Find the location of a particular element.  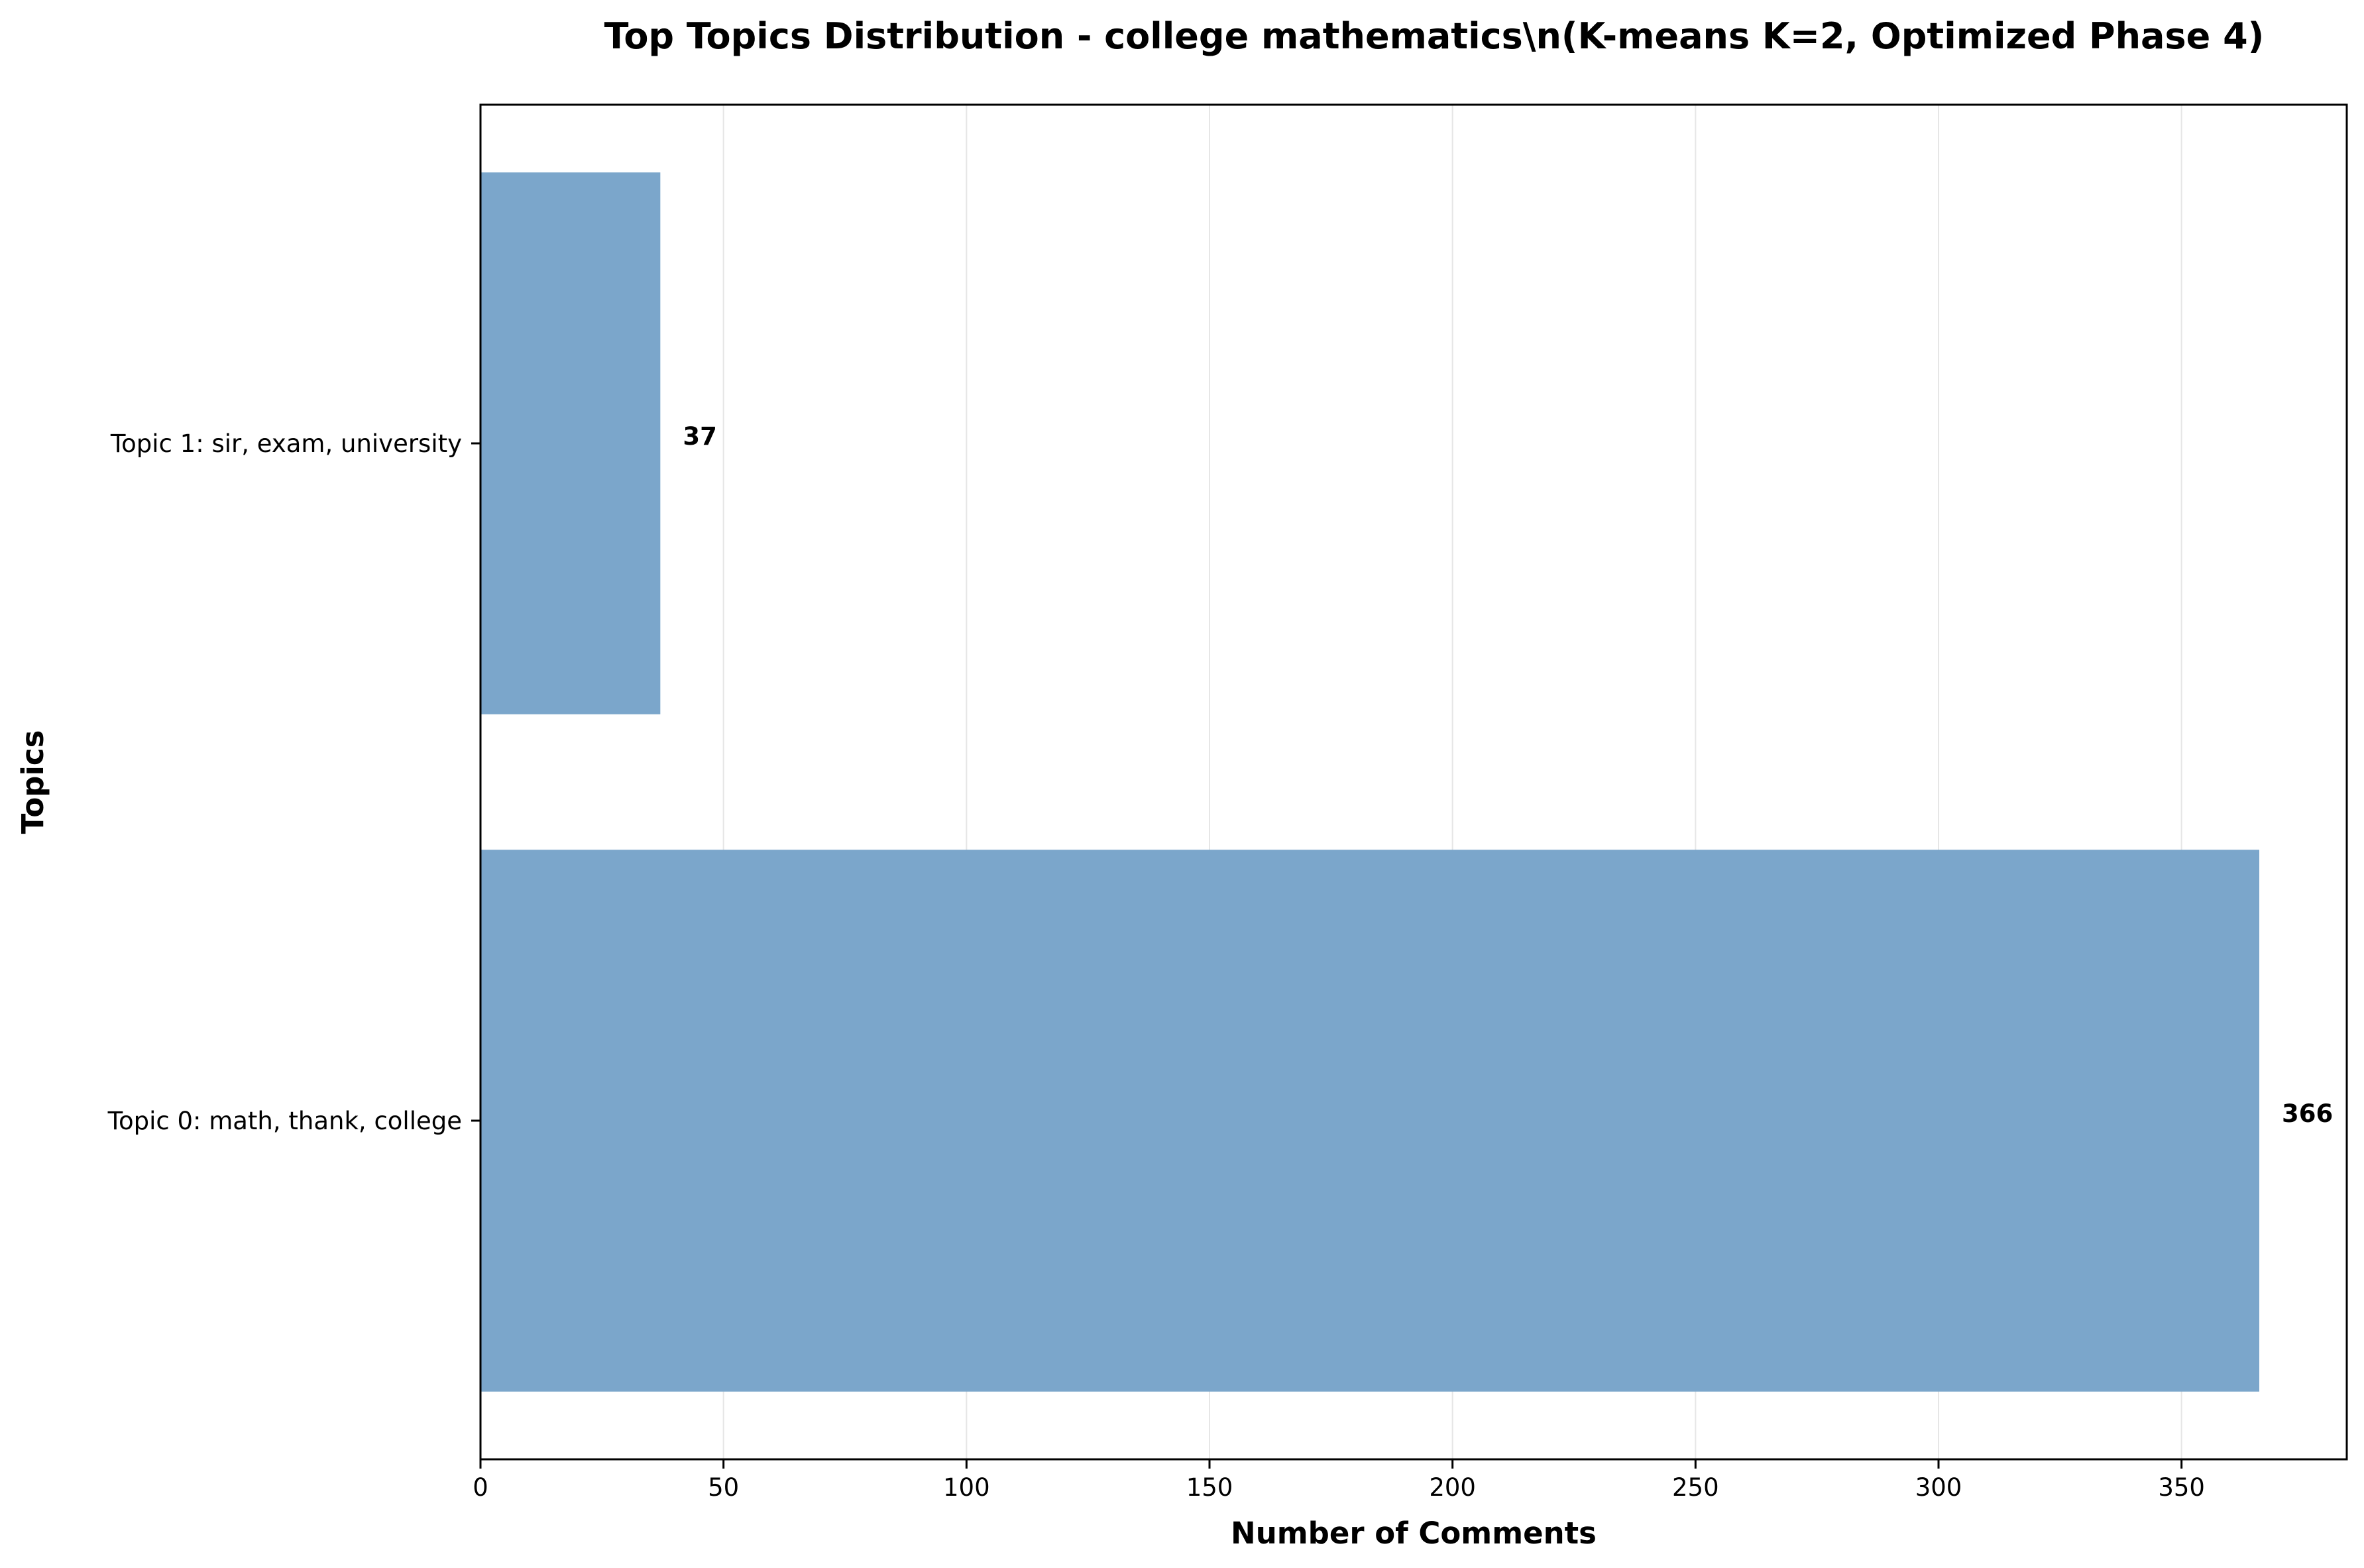

x-tick-label: 350 is located at coordinates (2181, 1488).